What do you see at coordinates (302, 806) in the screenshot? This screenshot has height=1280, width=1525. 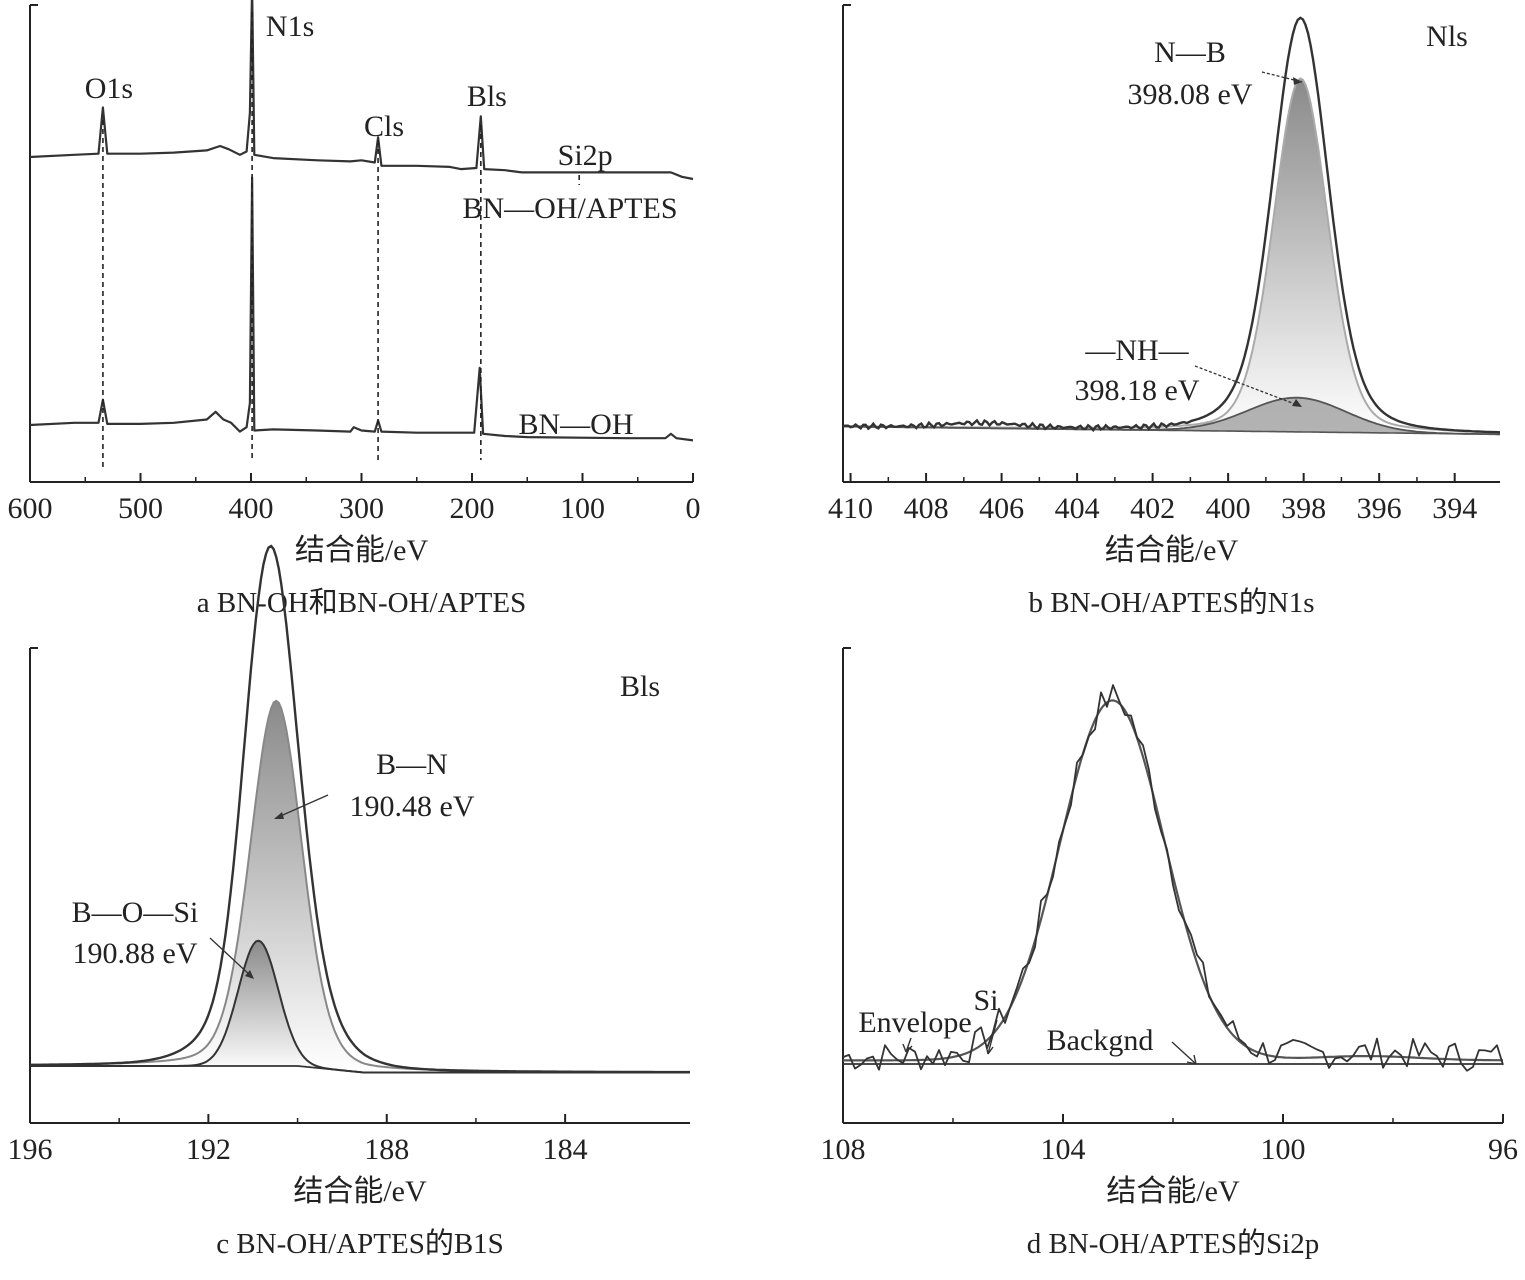 I see `leader-line-b-n` at bounding box center [302, 806].